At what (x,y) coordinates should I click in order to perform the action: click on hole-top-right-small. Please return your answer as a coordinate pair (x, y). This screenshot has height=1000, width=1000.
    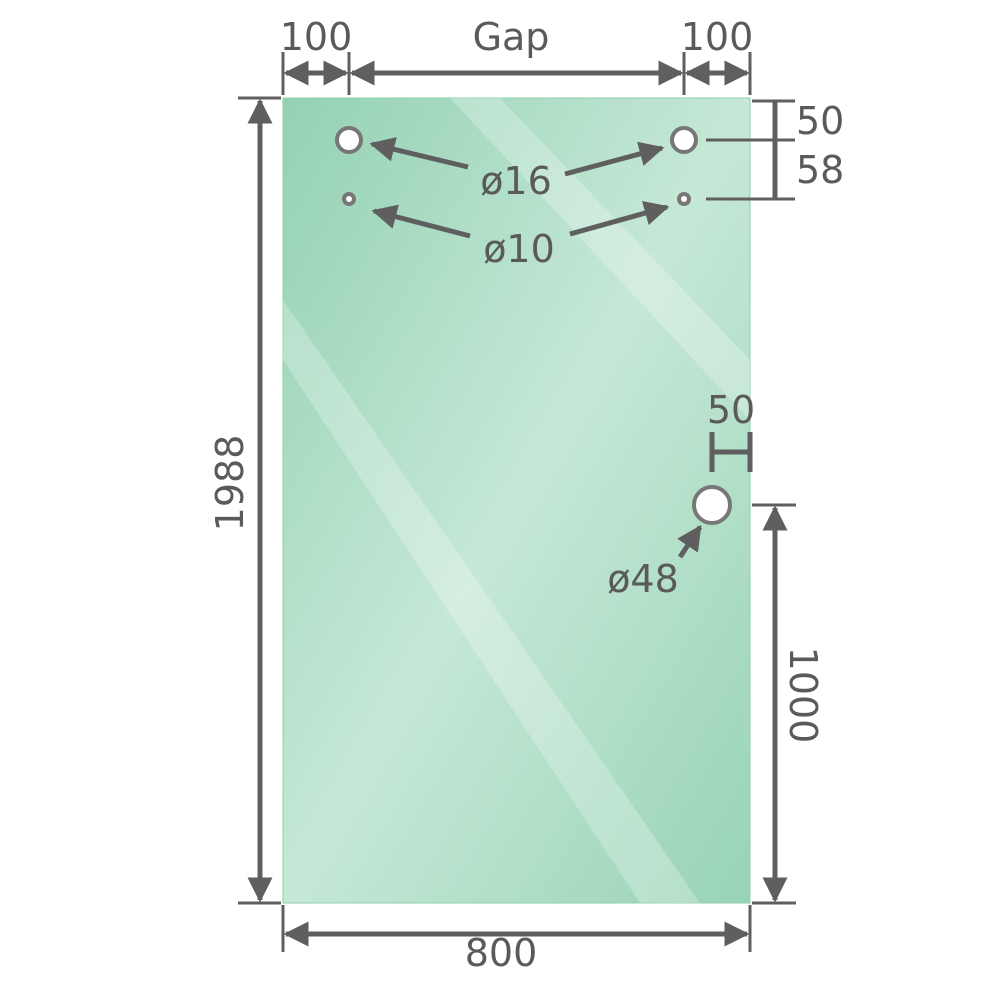
    Looking at the image, I should click on (684, 199).